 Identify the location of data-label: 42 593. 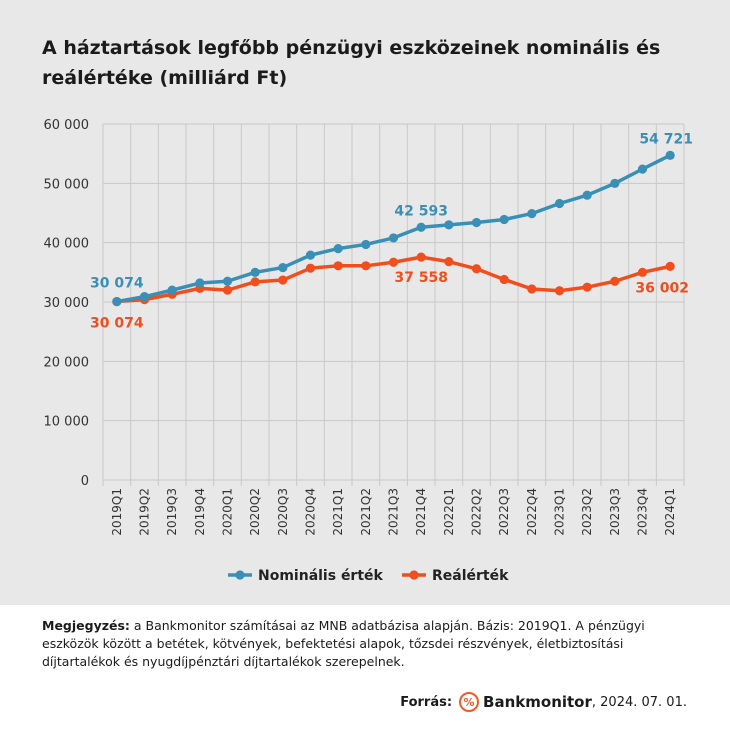
(421, 211).